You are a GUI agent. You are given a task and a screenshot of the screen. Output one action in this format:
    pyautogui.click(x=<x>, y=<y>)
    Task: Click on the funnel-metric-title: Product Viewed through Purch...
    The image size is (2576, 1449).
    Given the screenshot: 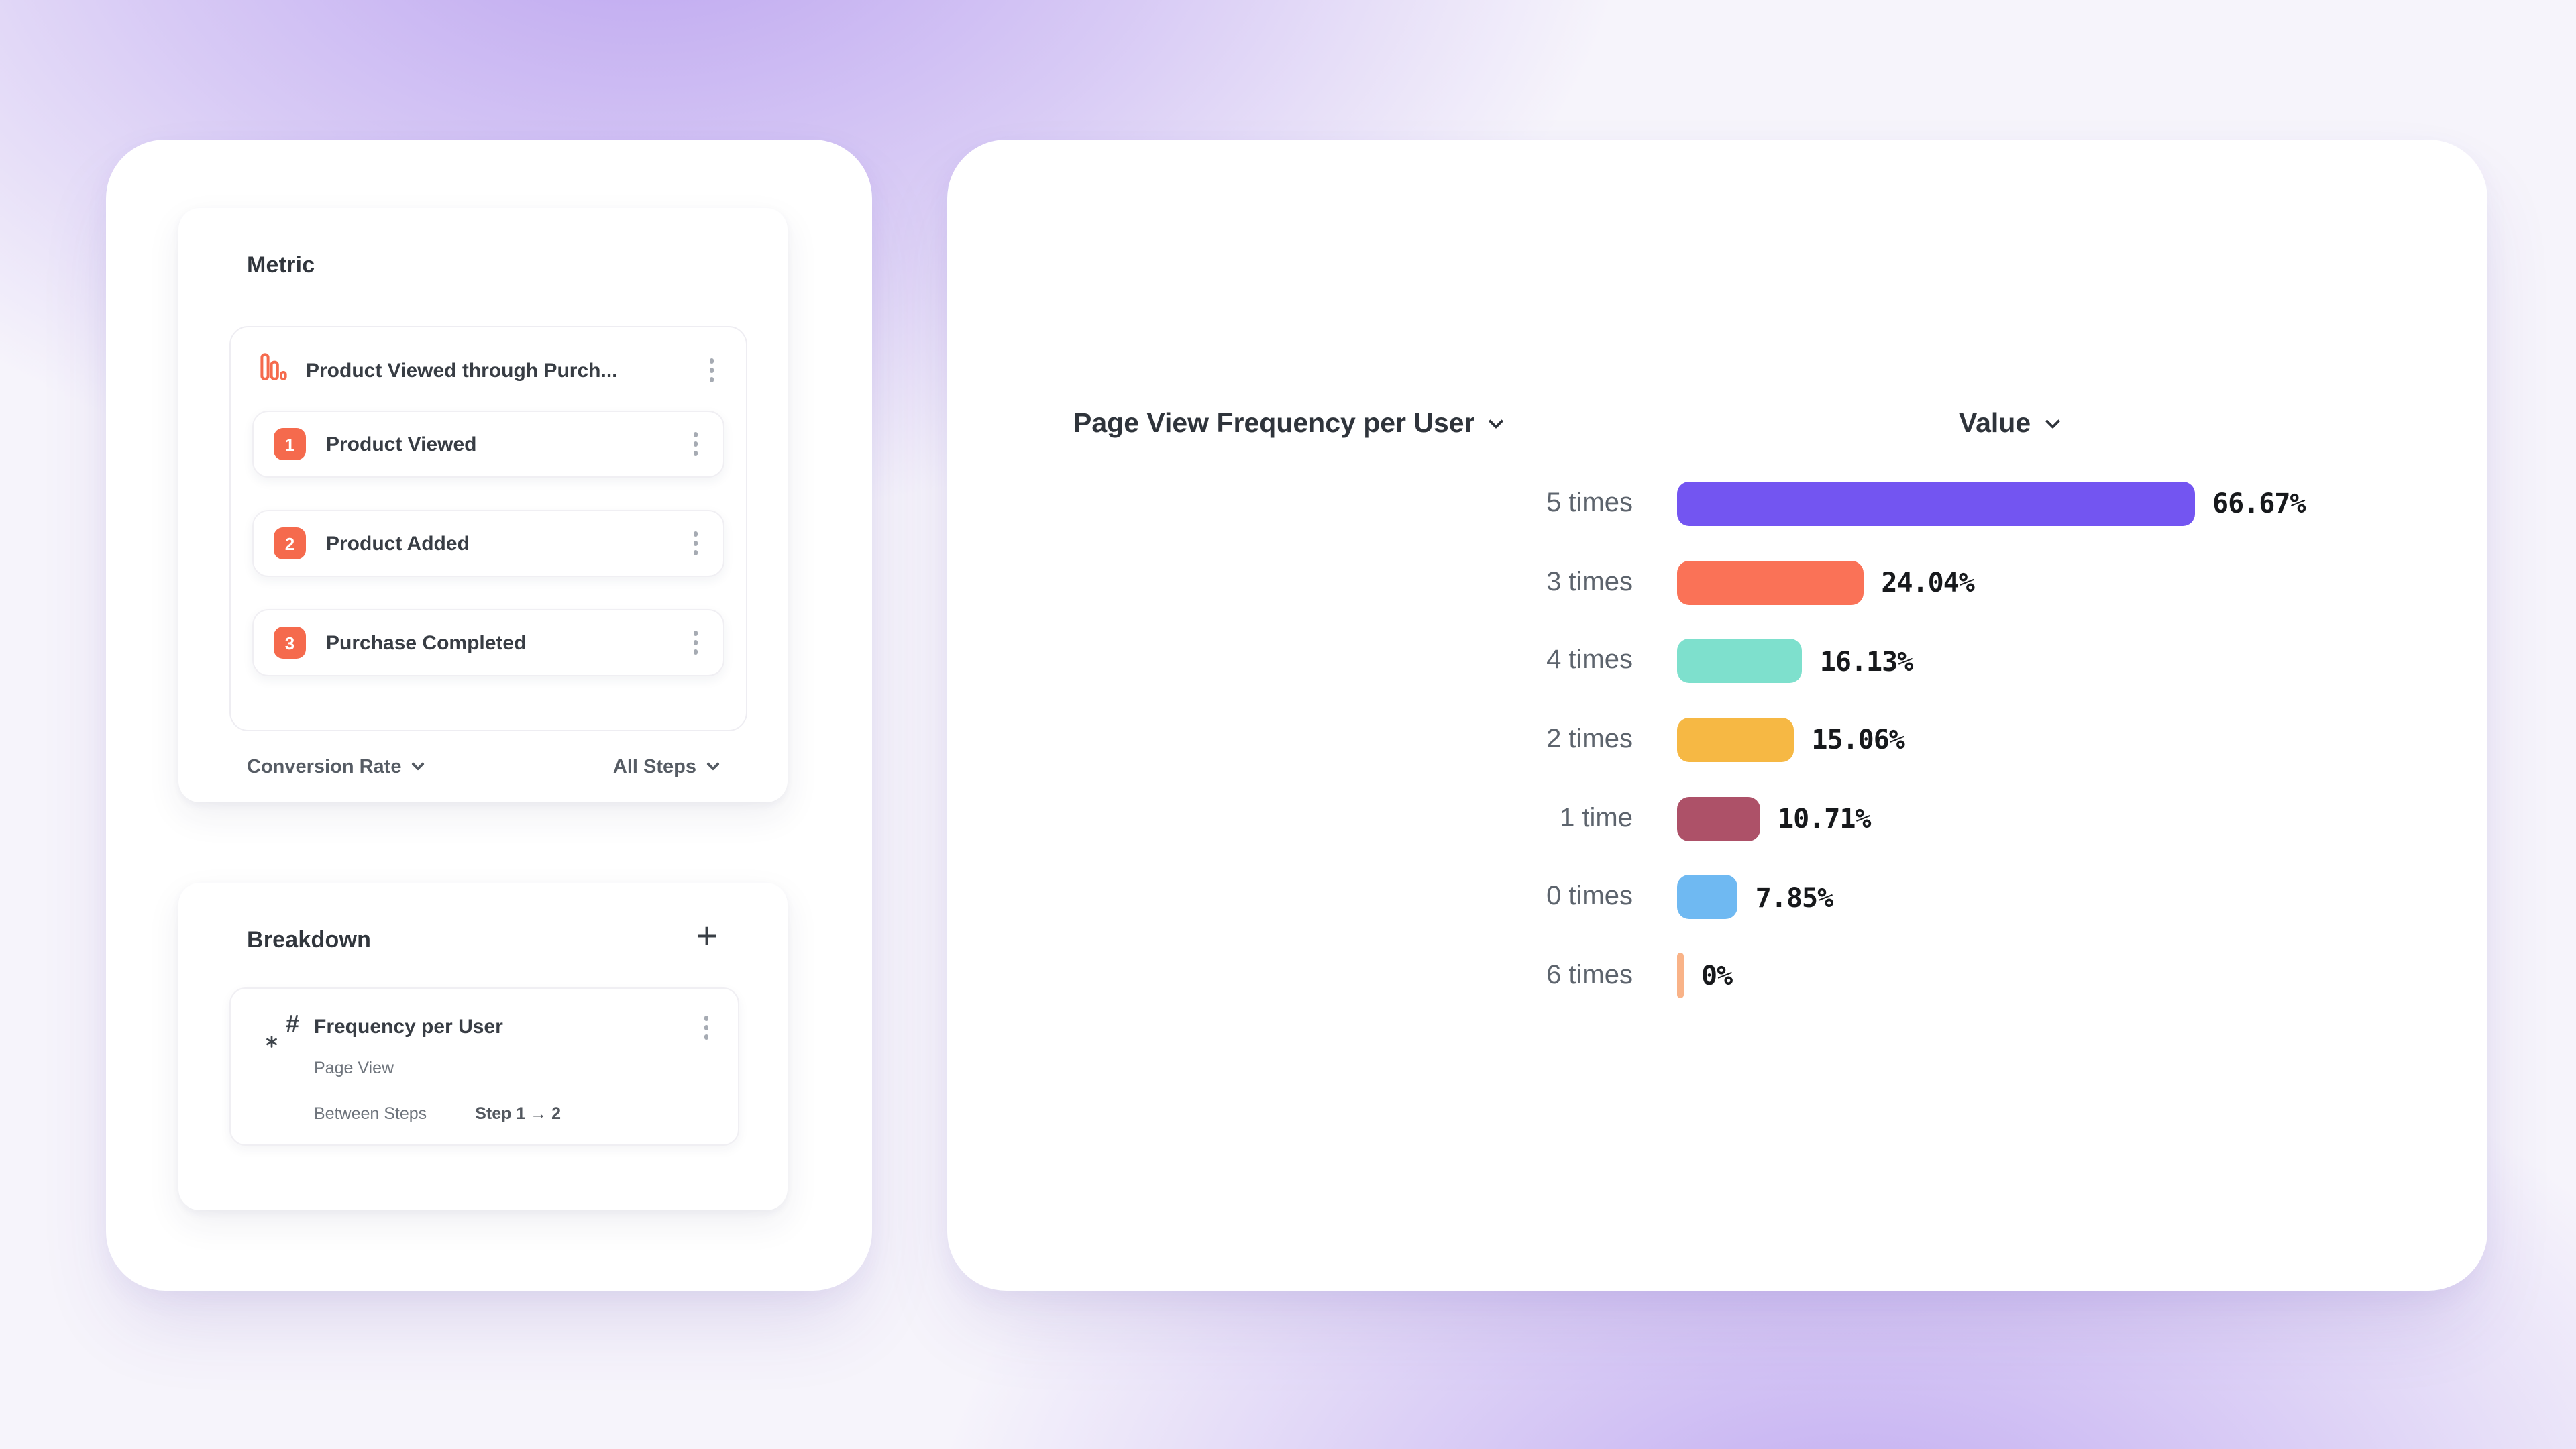 What is the action you would take?
    pyautogui.click(x=462, y=370)
    